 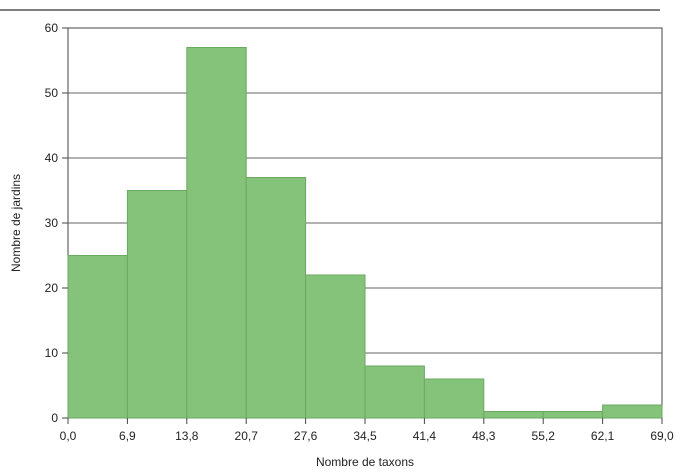 I want to click on x-tick-label-0: 0,0, so click(x=68, y=436).